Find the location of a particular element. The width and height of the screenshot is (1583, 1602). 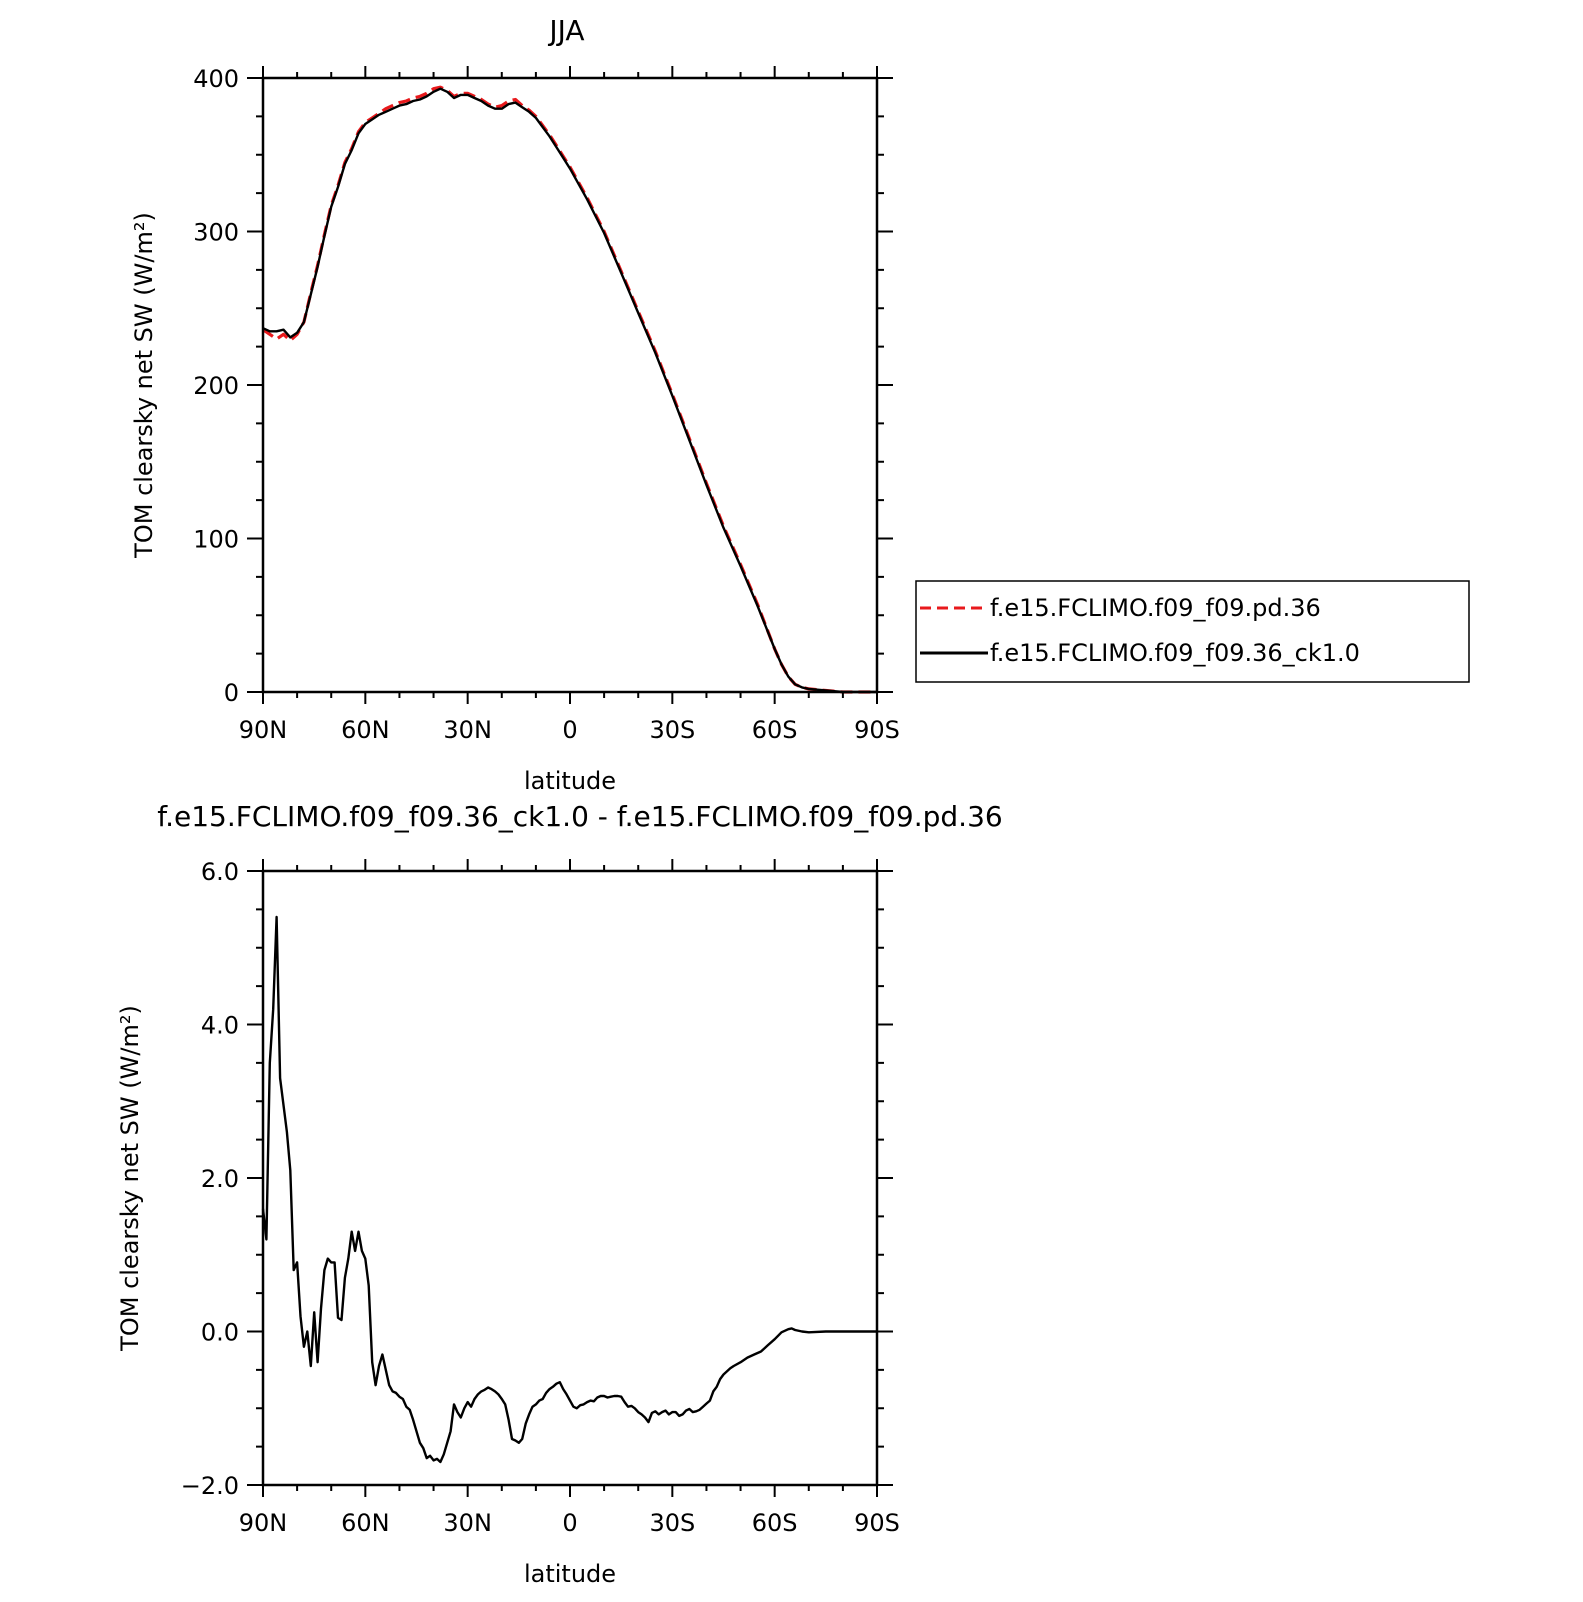

panel-bottom-series-line-solid is located at coordinates (569, 1189).